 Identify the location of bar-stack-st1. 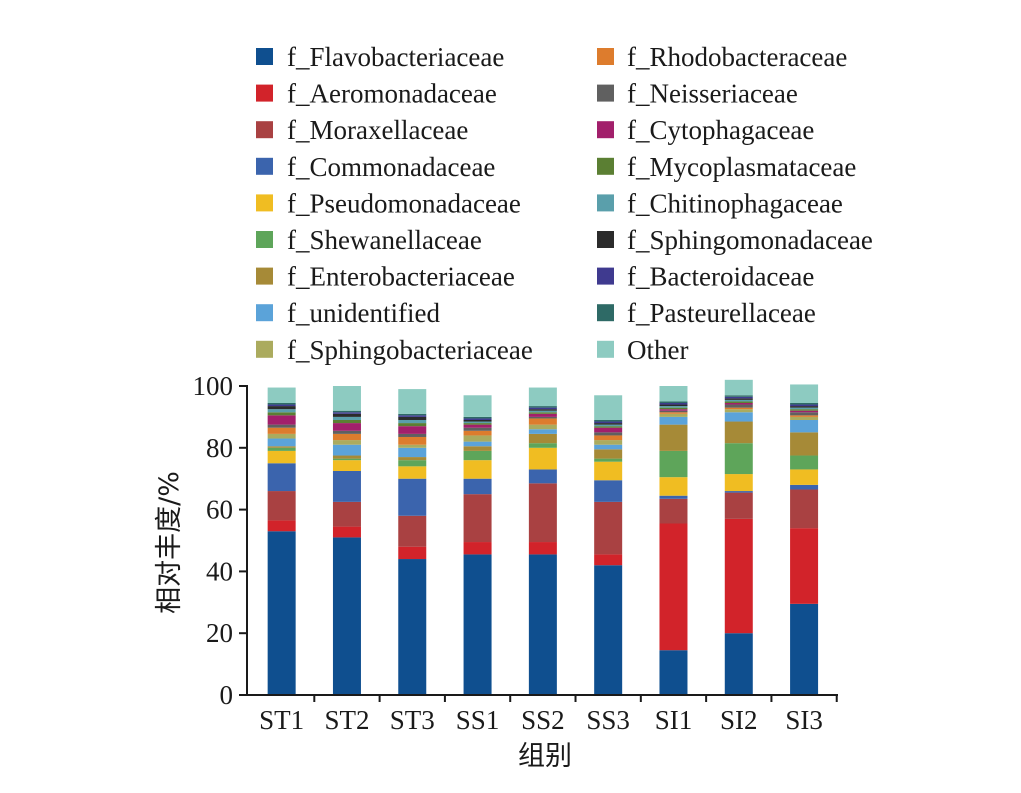
(281, 541).